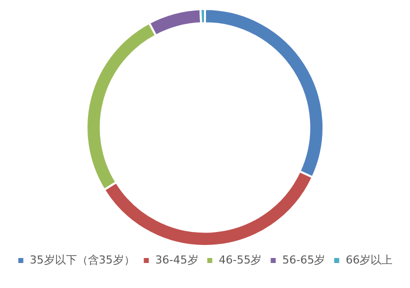  What do you see at coordinates (369, 259) in the screenshot?
I see `legend-label: 66岁以上` at bounding box center [369, 259].